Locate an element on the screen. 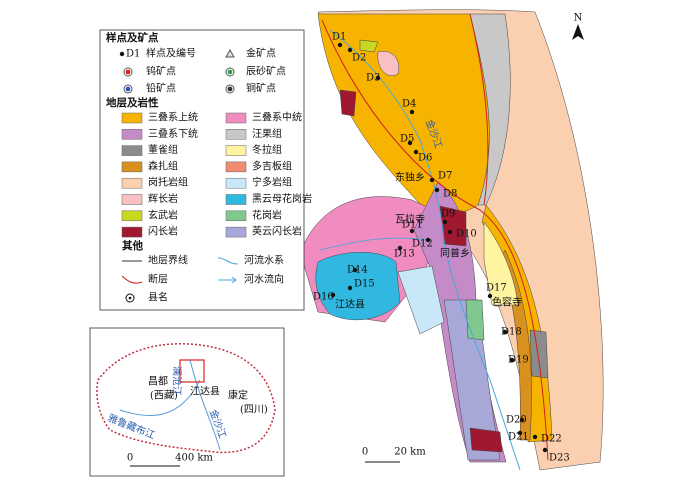 Image resolution: width=700 pixels, height=483 pixels. symbol-river is located at coordinates (228, 261).